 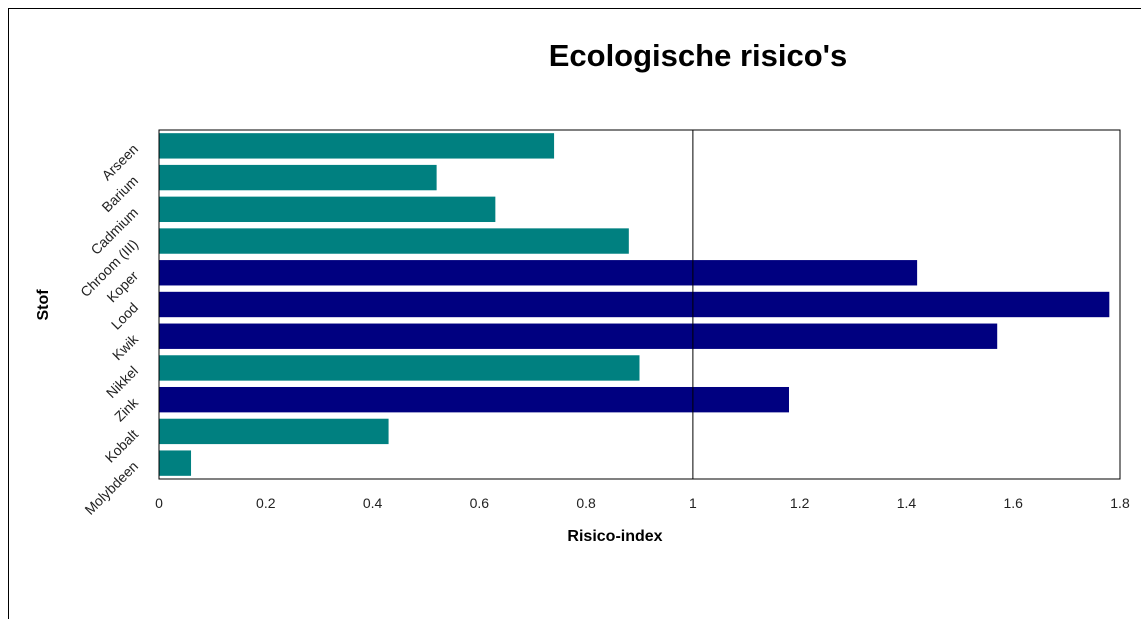 What do you see at coordinates (399, 368) in the screenshot?
I see `bar-nikkel` at bounding box center [399, 368].